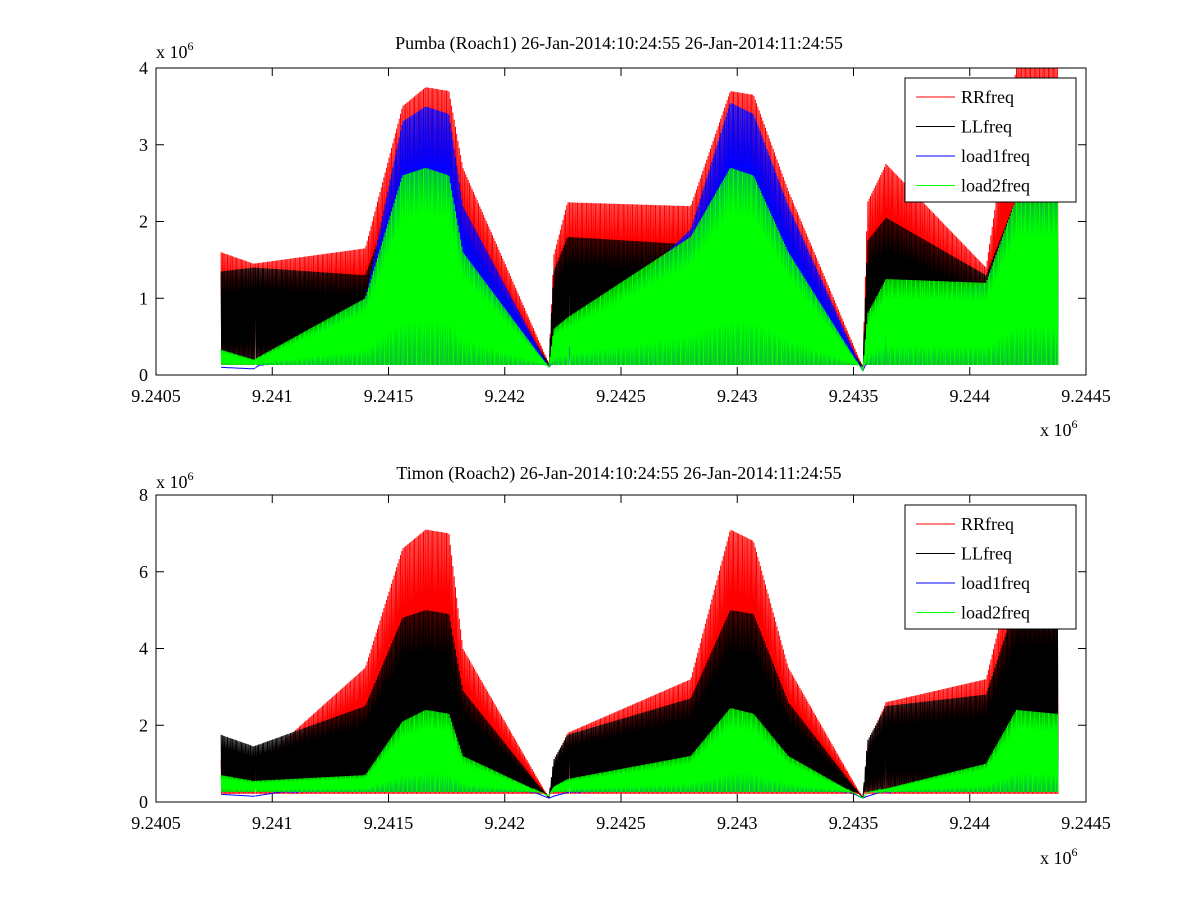 This screenshot has width=1200, height=901. I want to click on y-tick-label: 6, so click(143, 572).